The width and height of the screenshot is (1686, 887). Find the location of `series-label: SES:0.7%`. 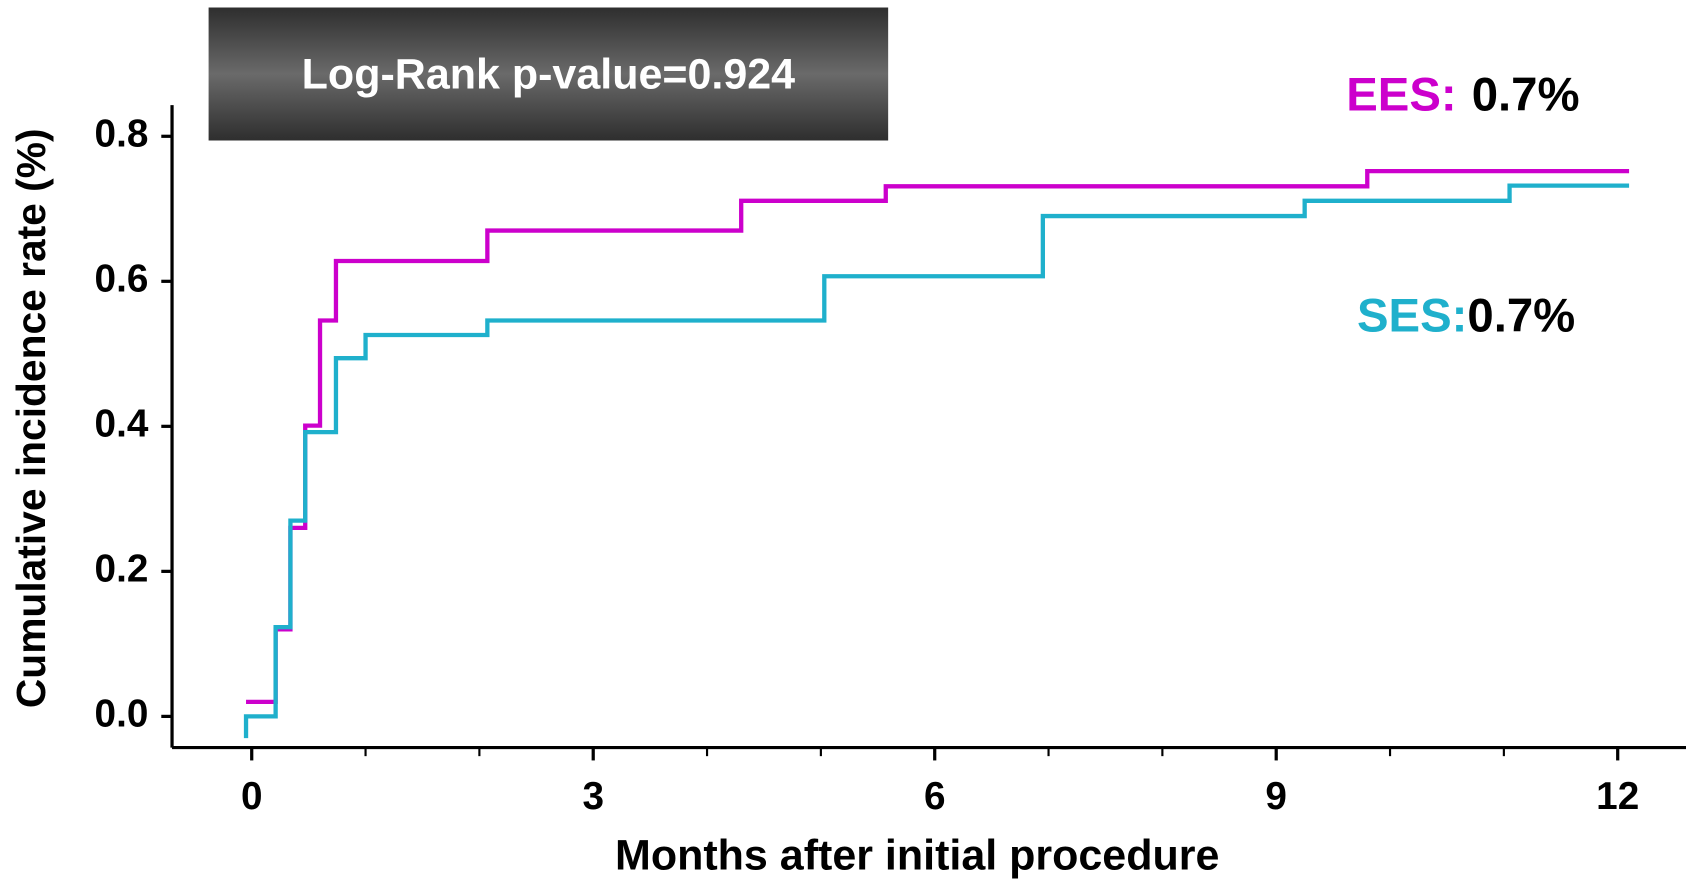

series-label: SES:0.7% is located at coordinates (1466, 316).